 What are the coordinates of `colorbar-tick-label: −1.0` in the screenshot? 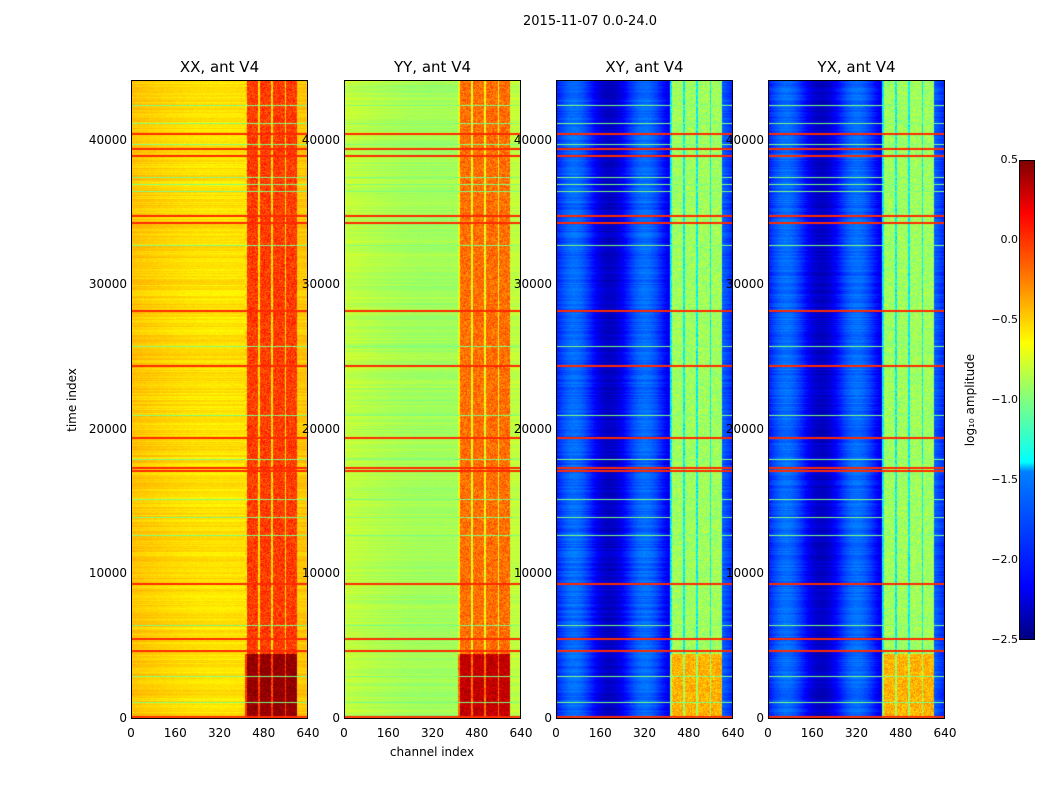 It's located at (1004, 399).